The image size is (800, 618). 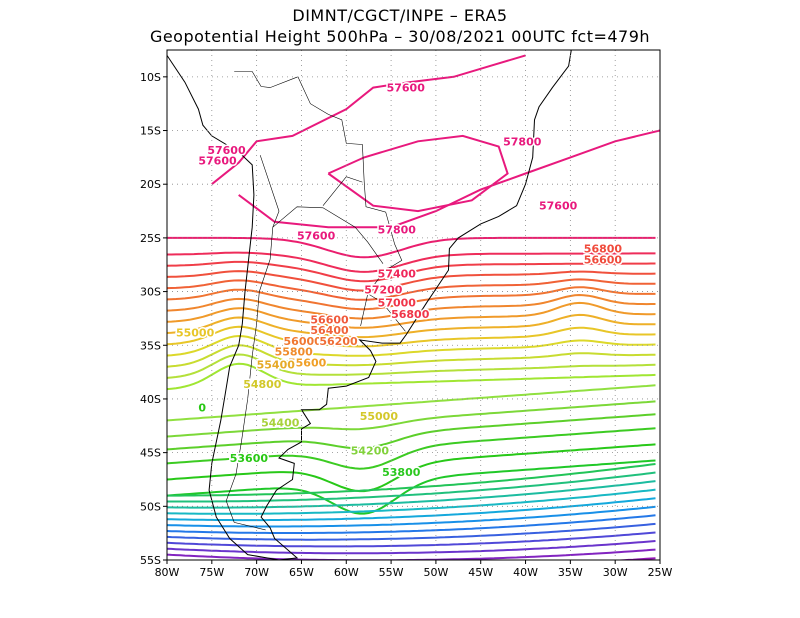 I want to click on lat-tick-label: 35S, so click(x=150, y=345).